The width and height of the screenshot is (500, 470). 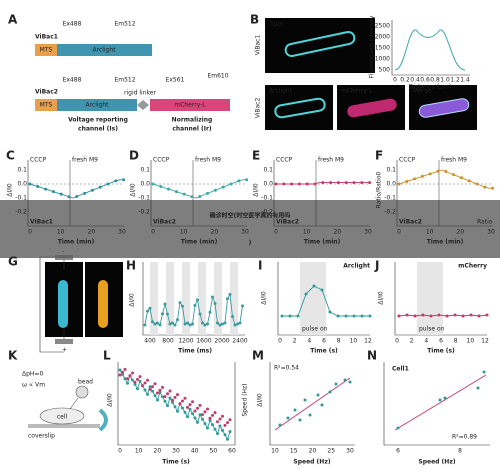 I want to click on label: Arclight, so click(x=97, y=105).